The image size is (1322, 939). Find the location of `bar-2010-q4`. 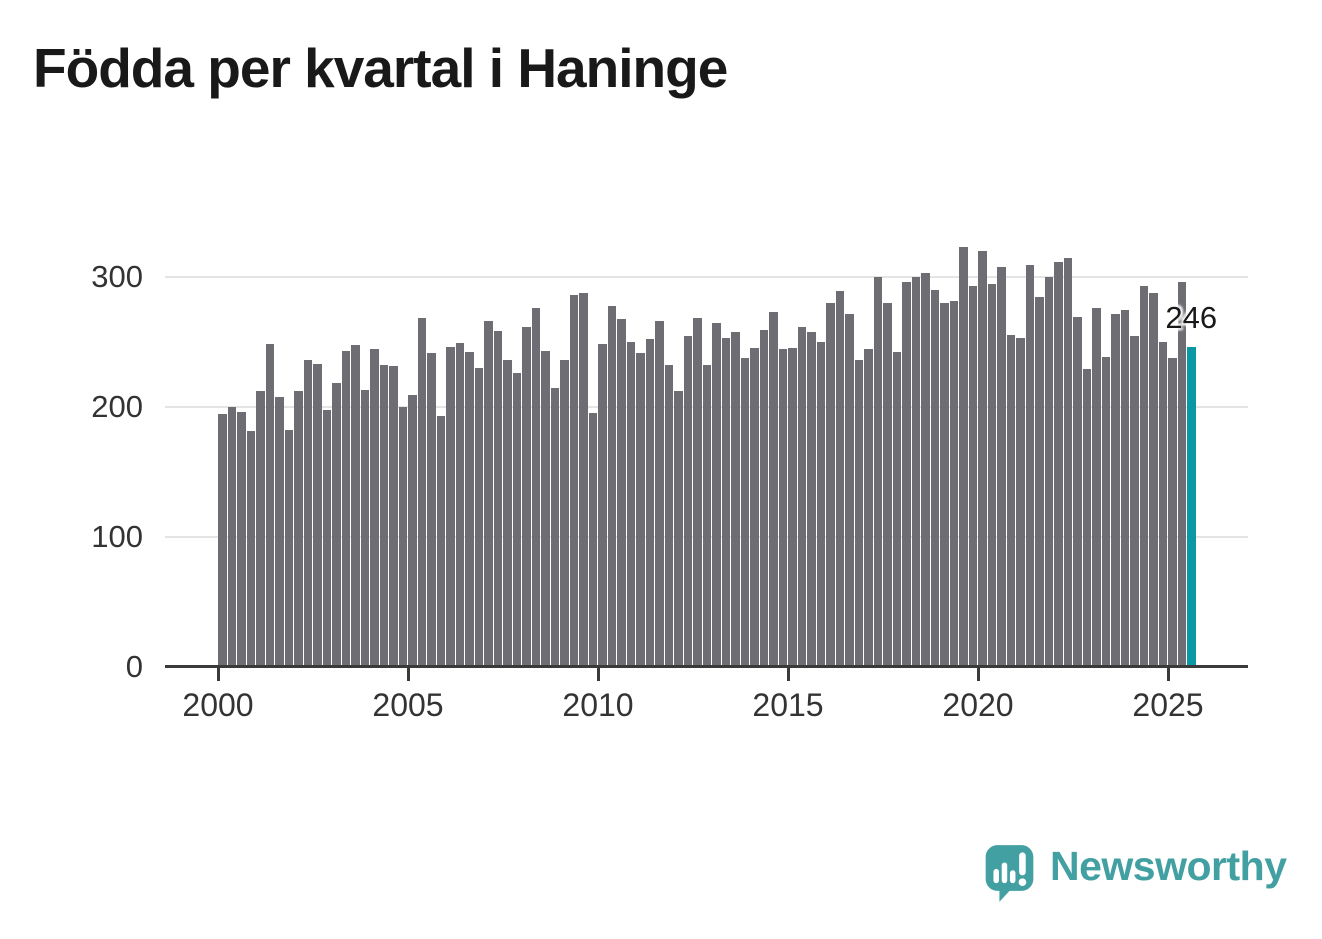

bar-2010-q4 is located at coordinates (631, 504).